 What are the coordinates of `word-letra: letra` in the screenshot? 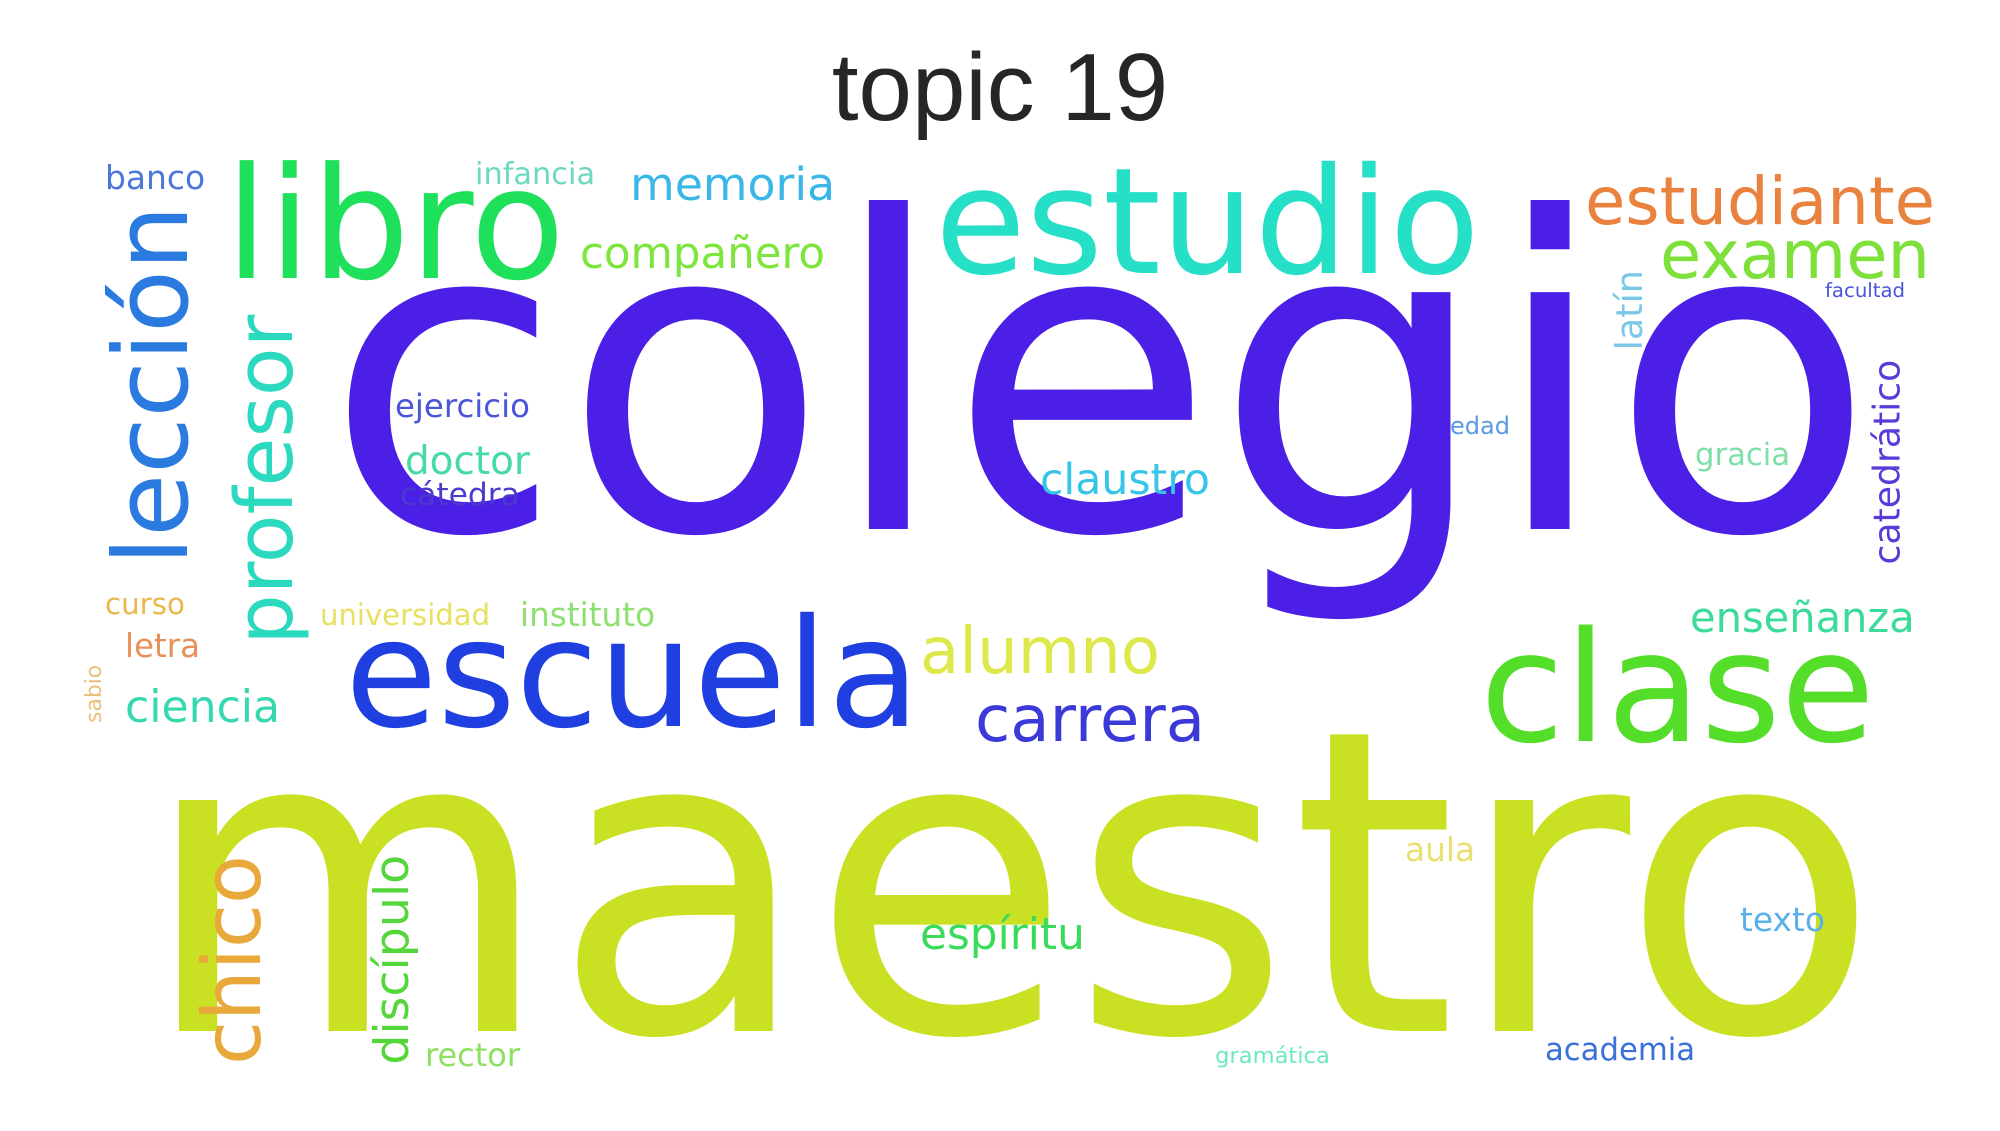 It's located at (163, 645).